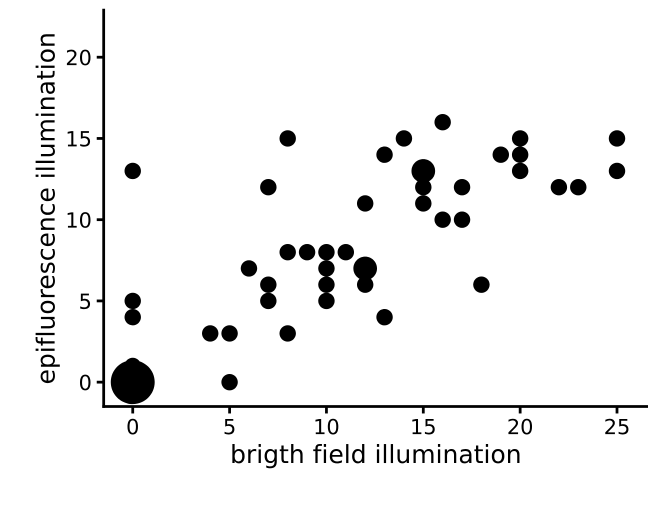 The height and width of the screenshot is (505, 648). What do you see at coordinates (85, 382) in the screenshot?
I see `y-tick-label: 0` at bounding box center [85, 382].